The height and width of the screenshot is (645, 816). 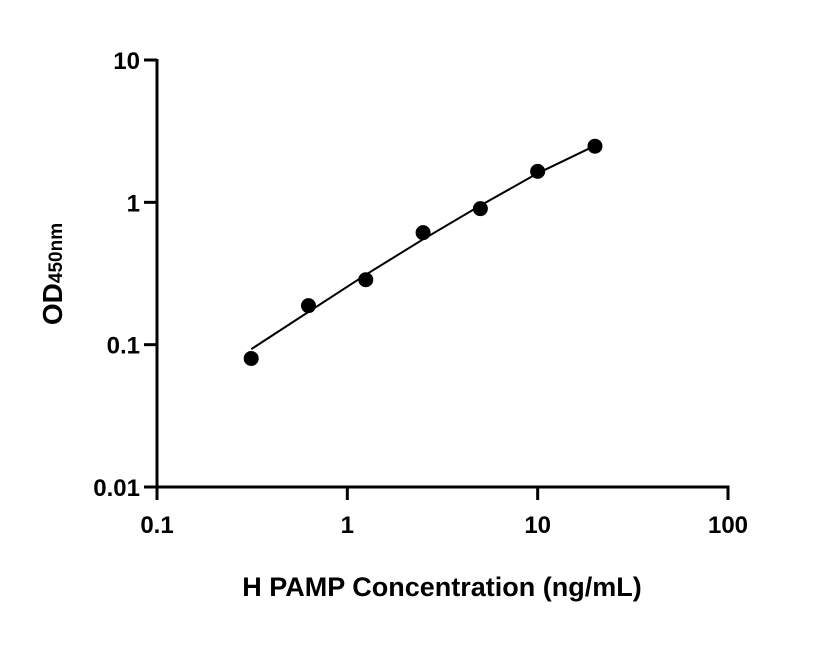 What do you see at coordinates (442, 587) in the screenshot?
I see `x-axis-label: H PAMP Concentration (ng/mL)` at bounding box center [442, 587].